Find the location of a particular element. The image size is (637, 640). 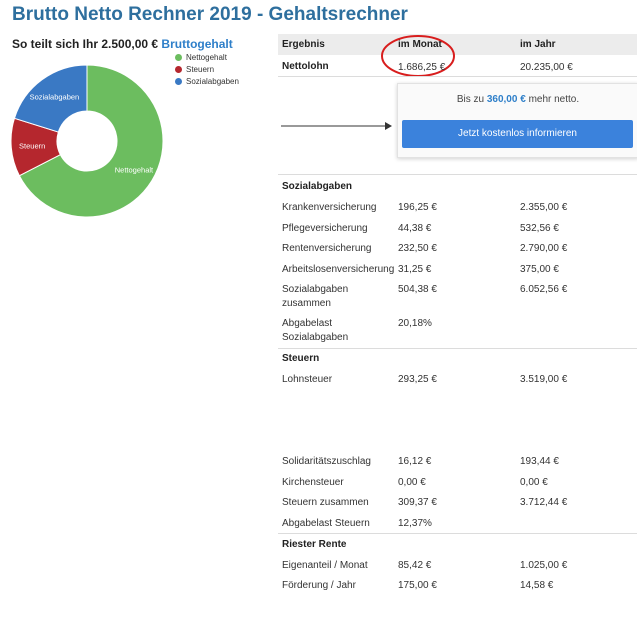

row-monat: 196,25 € is located at coordinates (417, 207).